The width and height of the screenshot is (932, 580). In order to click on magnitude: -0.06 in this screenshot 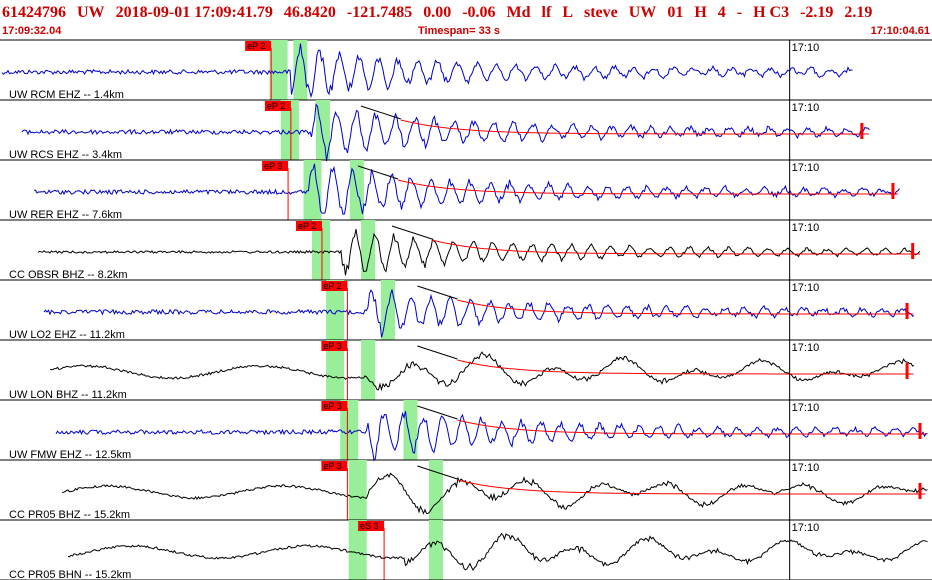, I will do `click(479, 12)`.